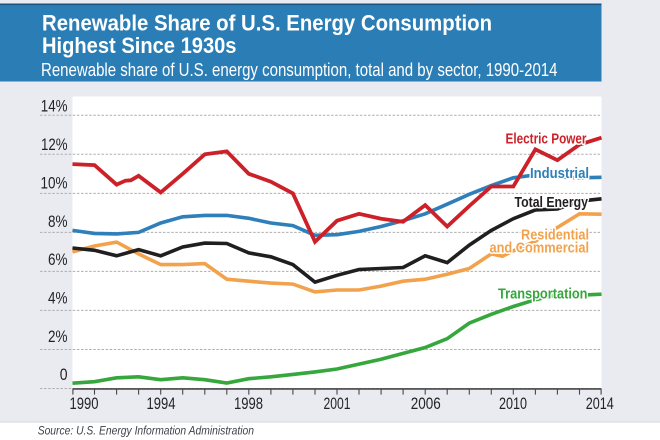 The image size is (660, 440). I want to click on svg-text: 4%, so click(58, 298).